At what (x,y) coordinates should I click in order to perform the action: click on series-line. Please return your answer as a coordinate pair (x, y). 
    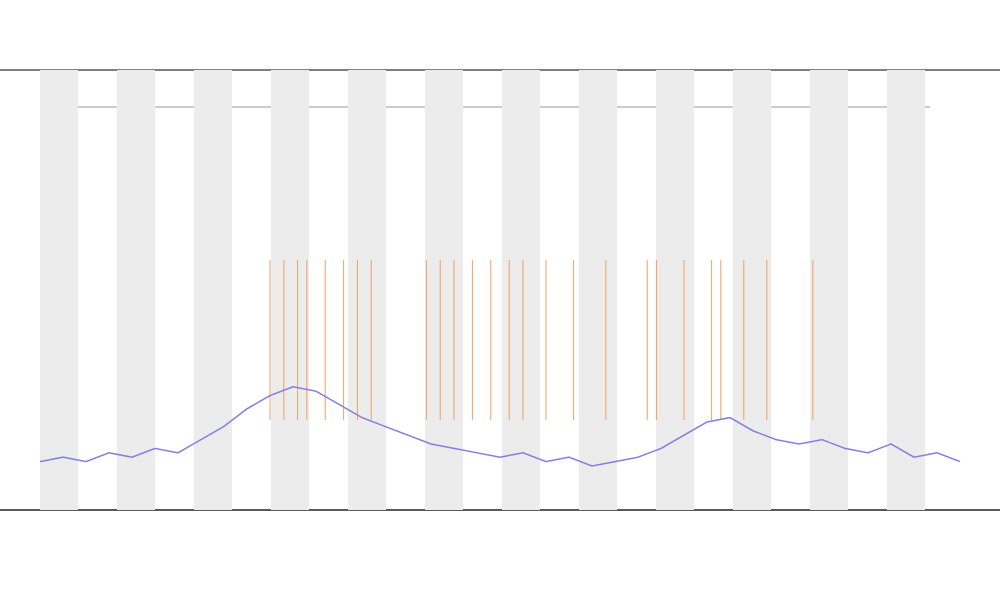
    Looking at the image, I should click on (500, 426).